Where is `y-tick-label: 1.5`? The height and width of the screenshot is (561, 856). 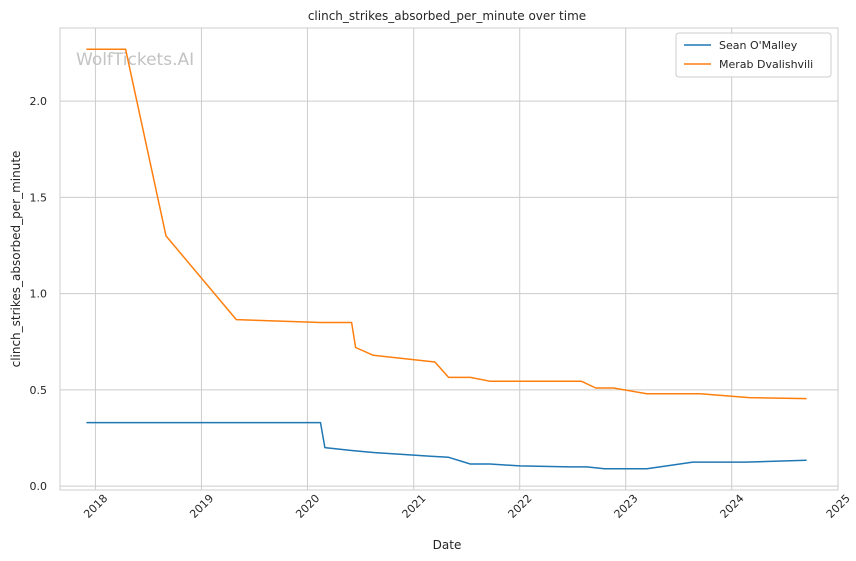 y-tick-label: 1.5 is located at coordinates (39, 197).